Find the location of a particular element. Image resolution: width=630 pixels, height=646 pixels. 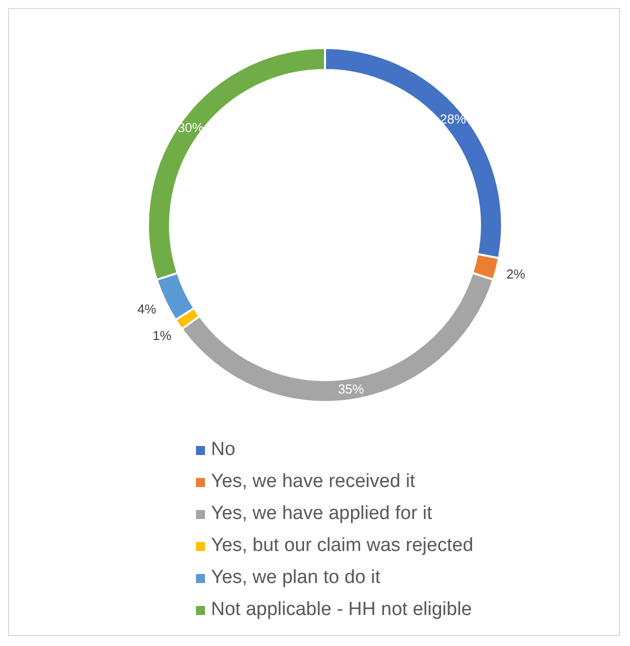

legend-label: Yes, we have received it is located at coordinates (313, 482).